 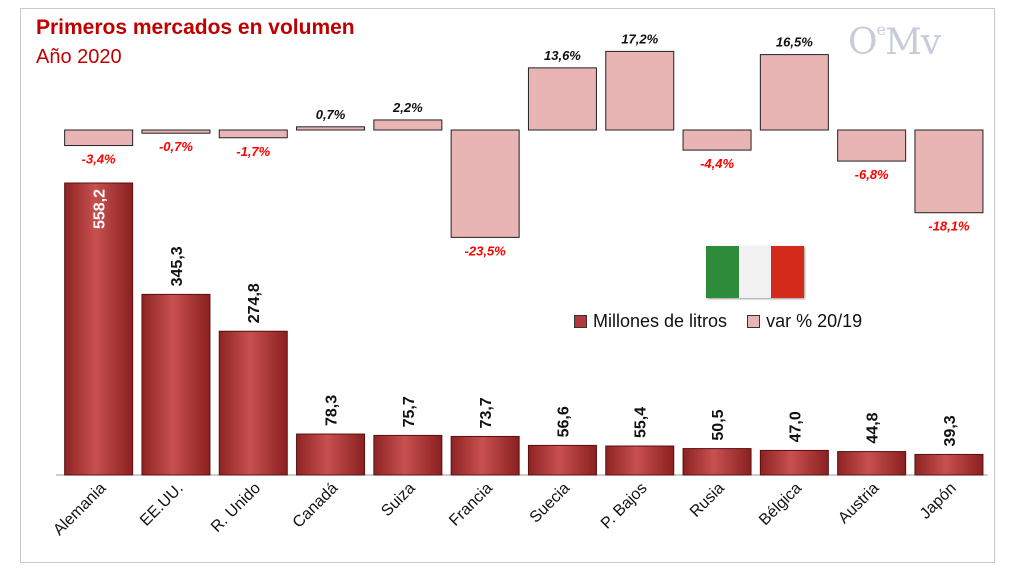 I want to click on volume-value-label: 558,2, so click(x=100, y=209).